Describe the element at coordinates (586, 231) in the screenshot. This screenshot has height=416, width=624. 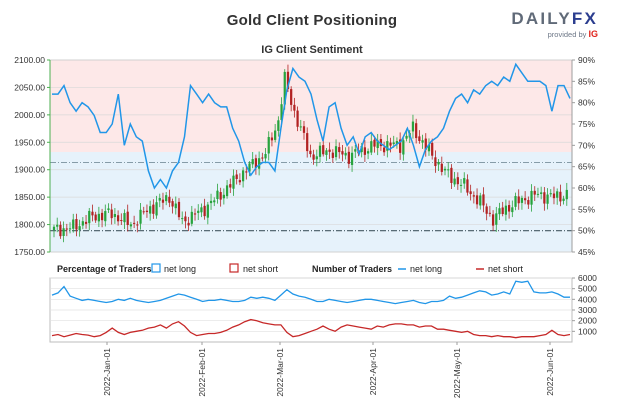
I see `percent-tick-label: 50%` at that location.